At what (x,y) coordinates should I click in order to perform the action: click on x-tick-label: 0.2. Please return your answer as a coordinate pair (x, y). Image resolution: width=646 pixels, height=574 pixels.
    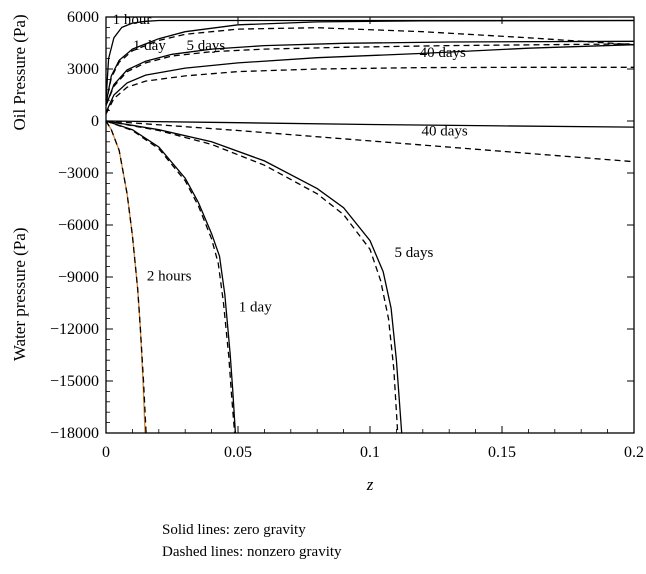
    Looking at the image, I should click on (634, 452).